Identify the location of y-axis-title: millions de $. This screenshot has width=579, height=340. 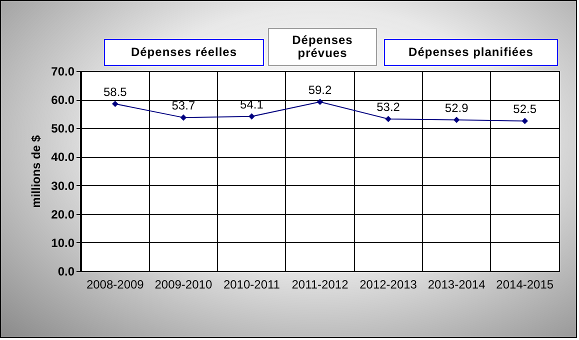
(36, 171).